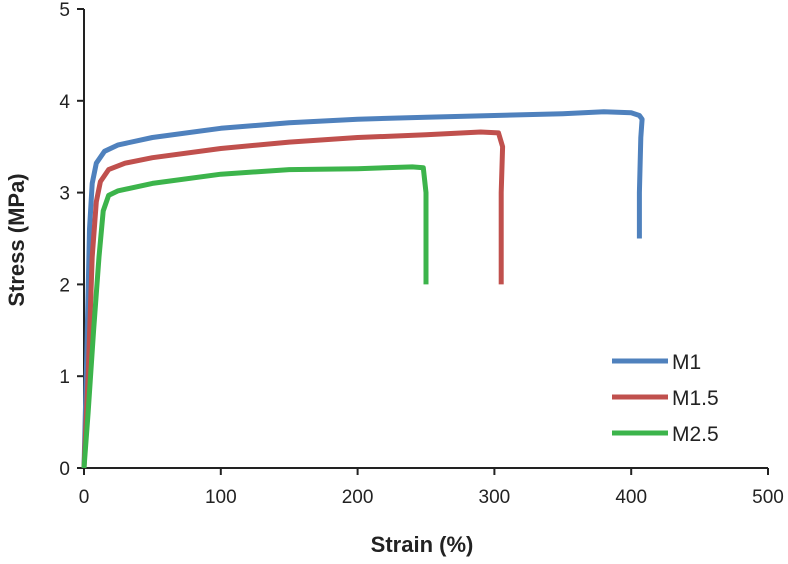  What do you see at coordinates (358, 497) in the screenshot?
I see `x-tick-label: 200` at bounding box center [358, 497].